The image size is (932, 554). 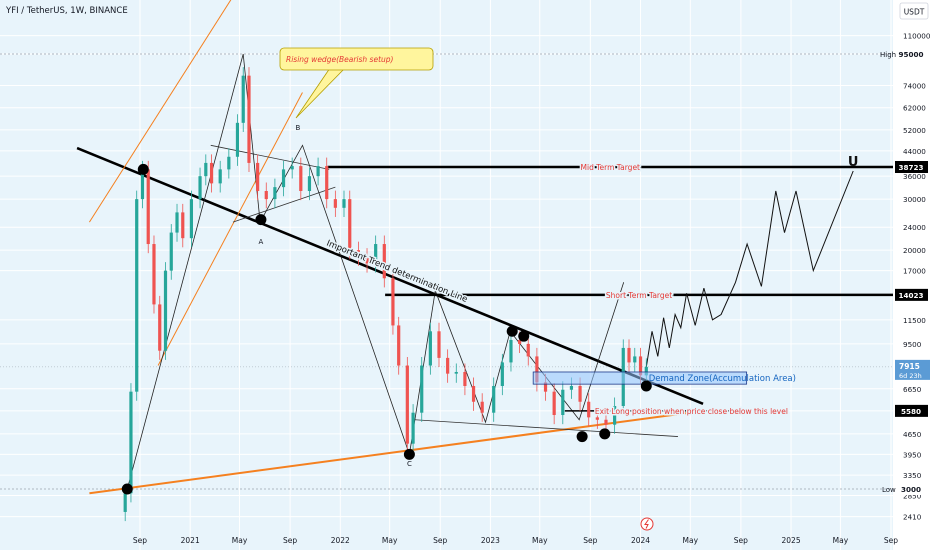 I want to click on demand-zone, so click(x=640, y=378).